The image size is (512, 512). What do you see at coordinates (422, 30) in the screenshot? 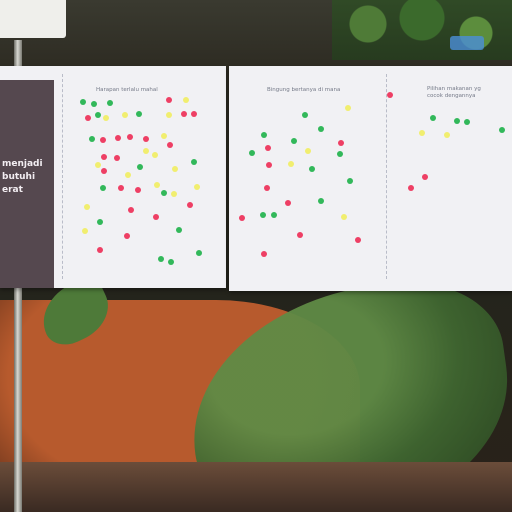
I see `background-plant` at bounding box center [422, 30].